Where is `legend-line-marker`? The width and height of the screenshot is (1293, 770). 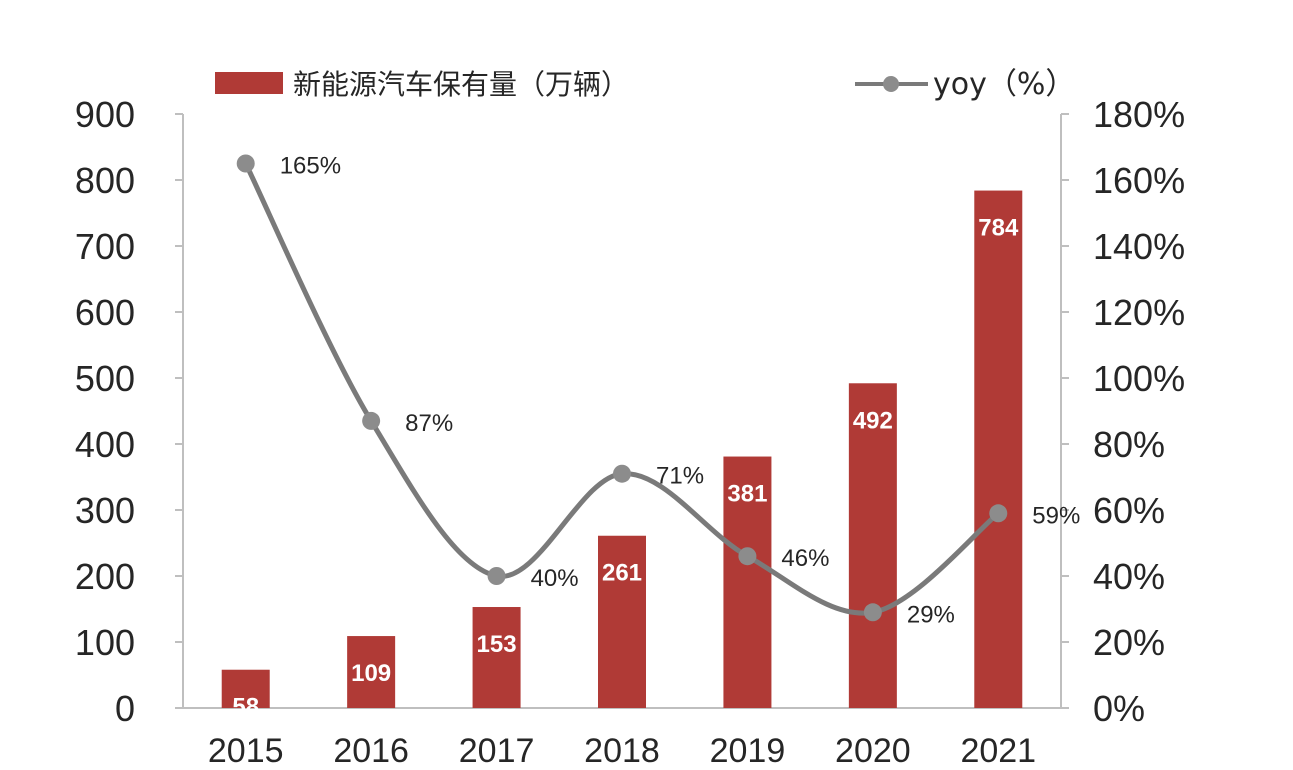 legend-line-marker is located at coordinates (891, 84).